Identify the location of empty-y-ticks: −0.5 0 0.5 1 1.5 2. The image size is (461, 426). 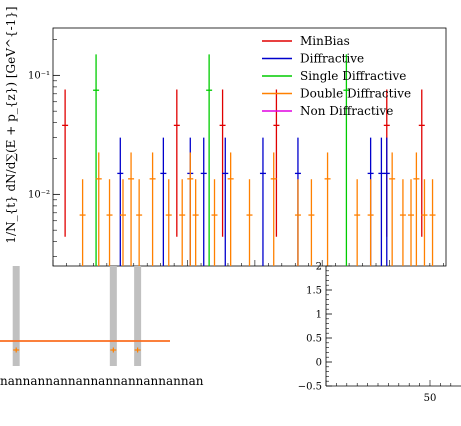
(315, 327).